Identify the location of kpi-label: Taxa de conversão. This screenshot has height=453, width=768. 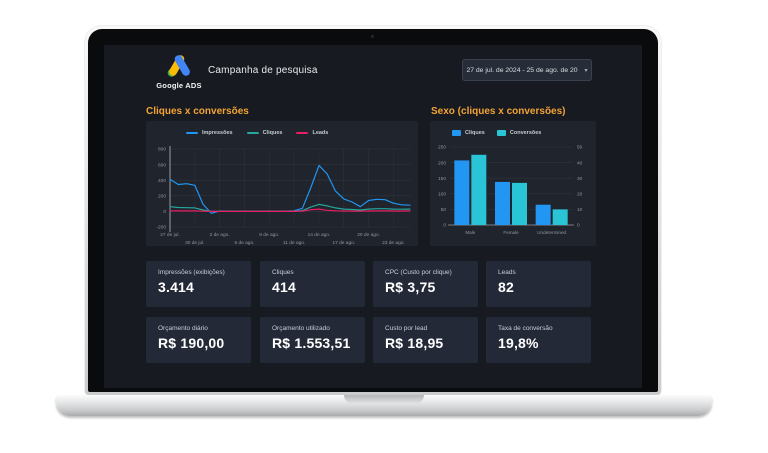
(525, 328).